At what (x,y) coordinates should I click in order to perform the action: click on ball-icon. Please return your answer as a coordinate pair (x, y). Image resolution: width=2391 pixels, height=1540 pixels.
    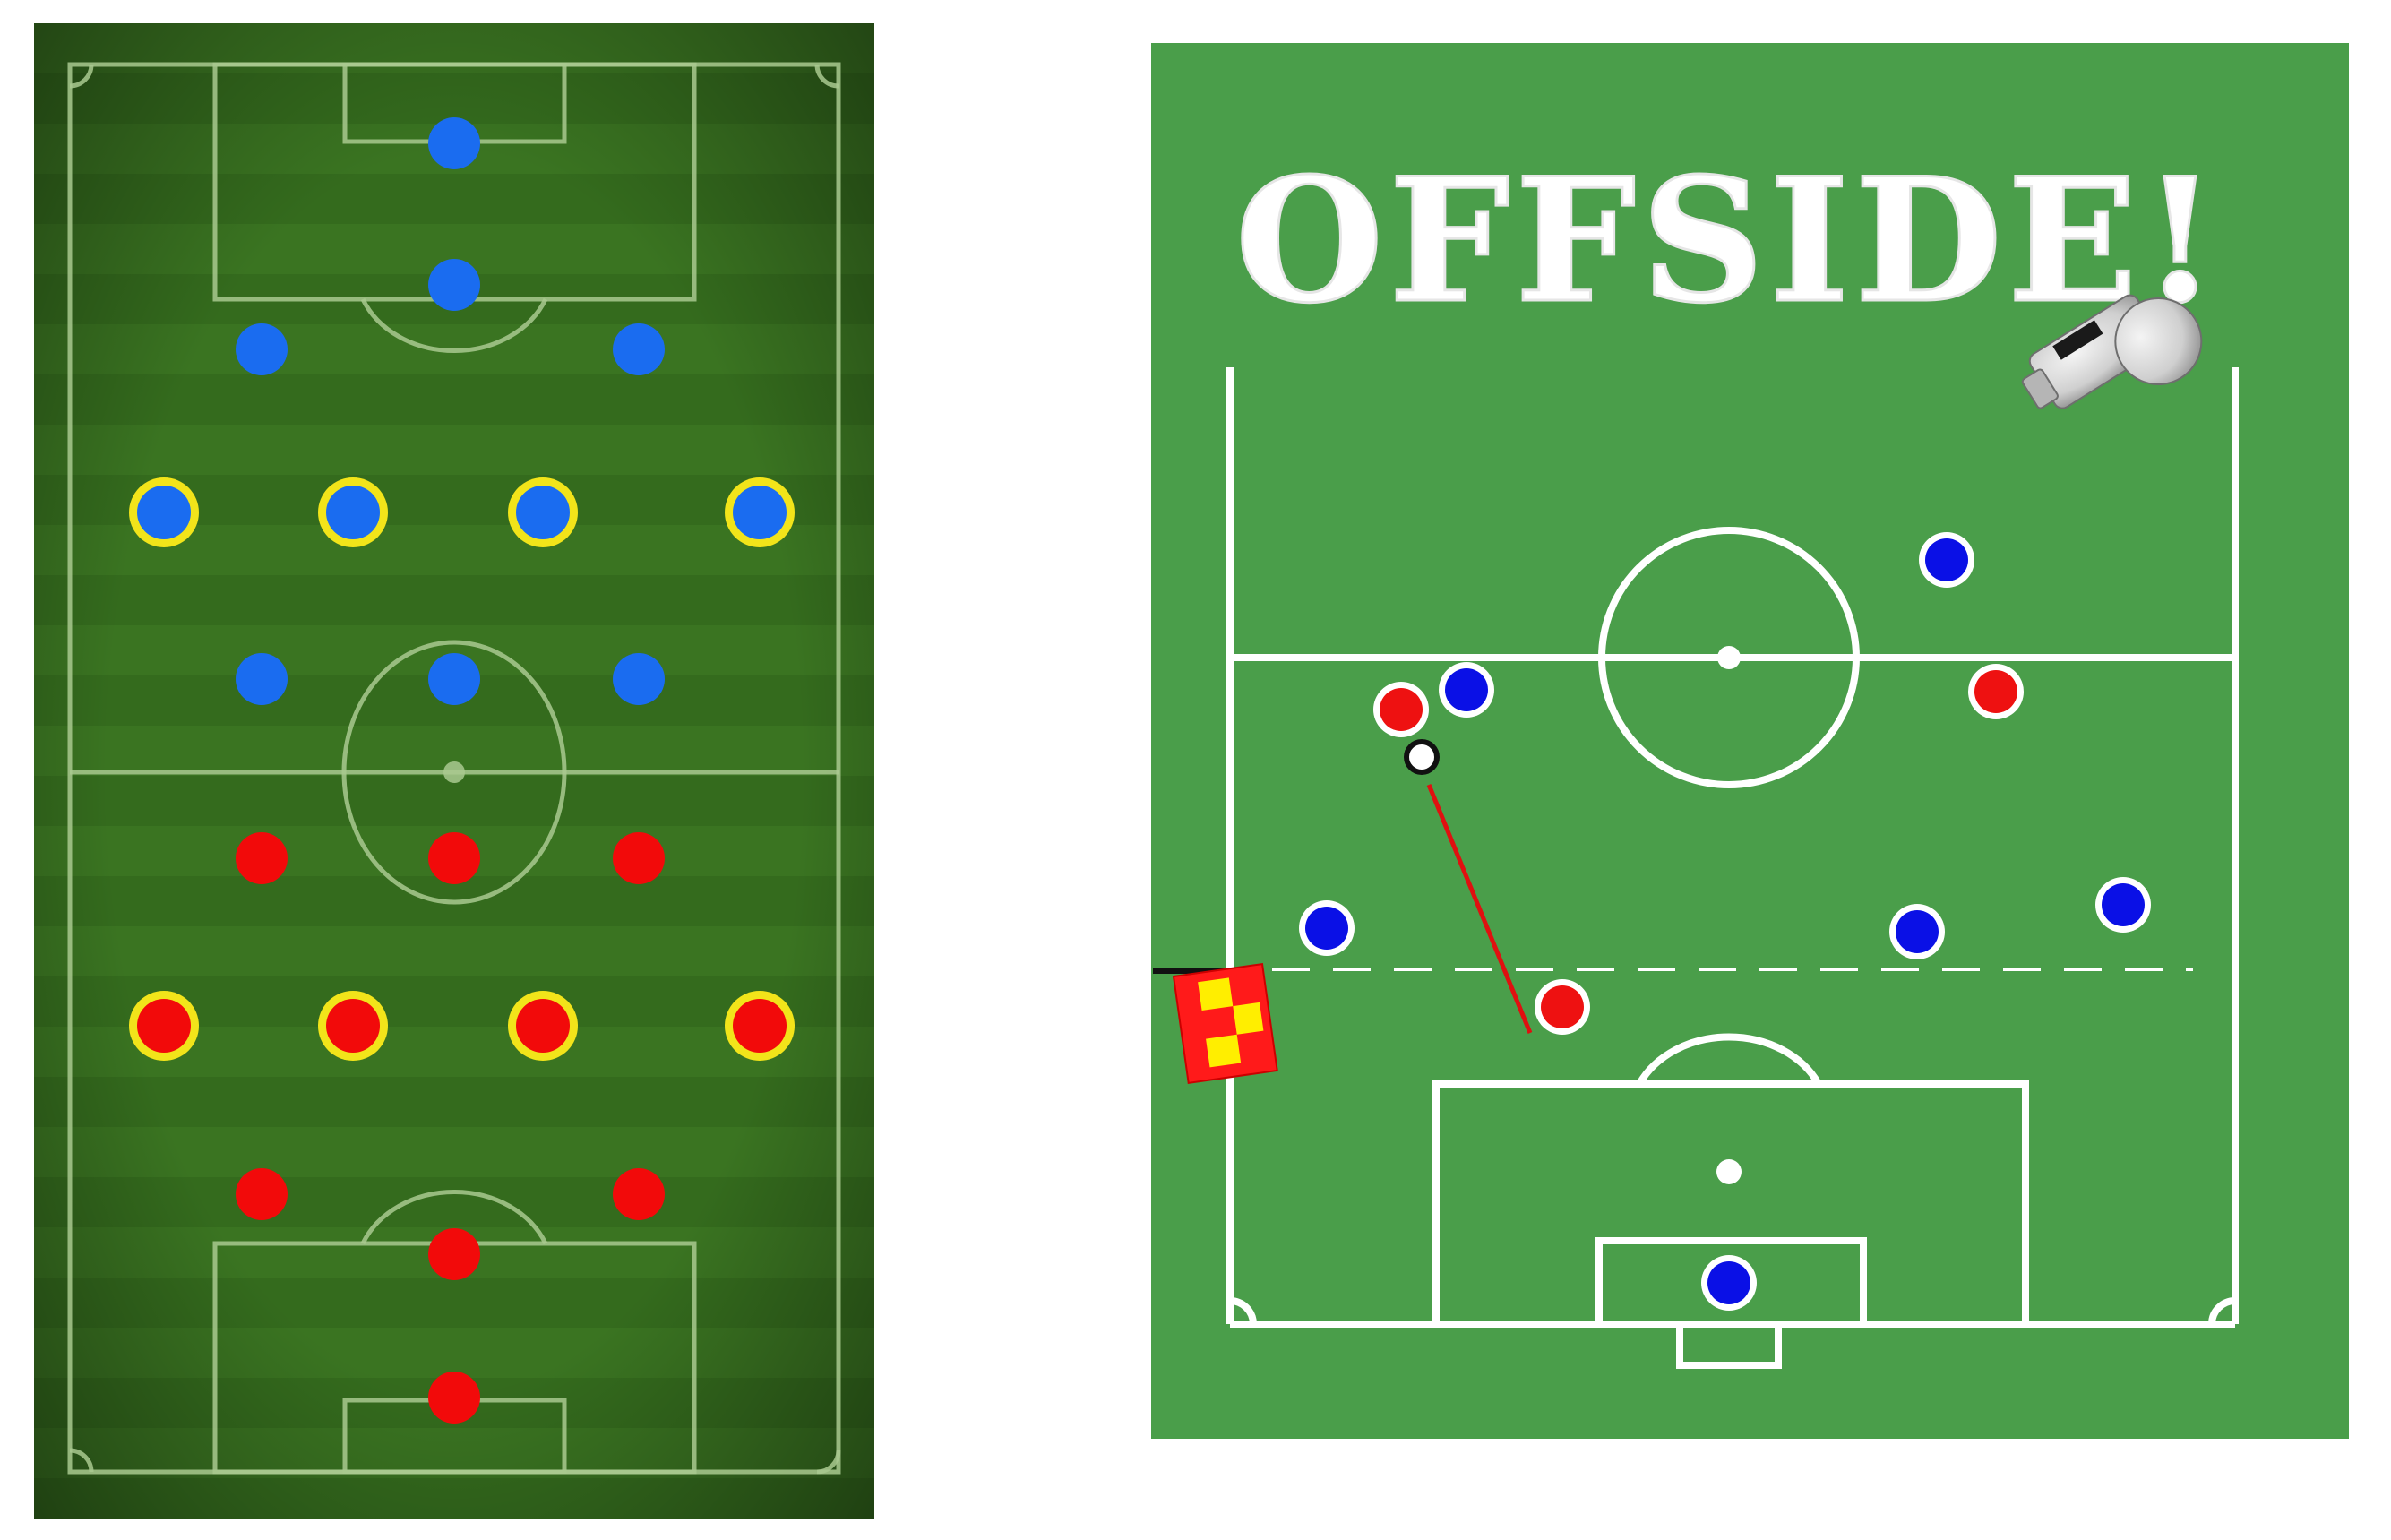
    Looking at the image, I should click on (1421, 757).